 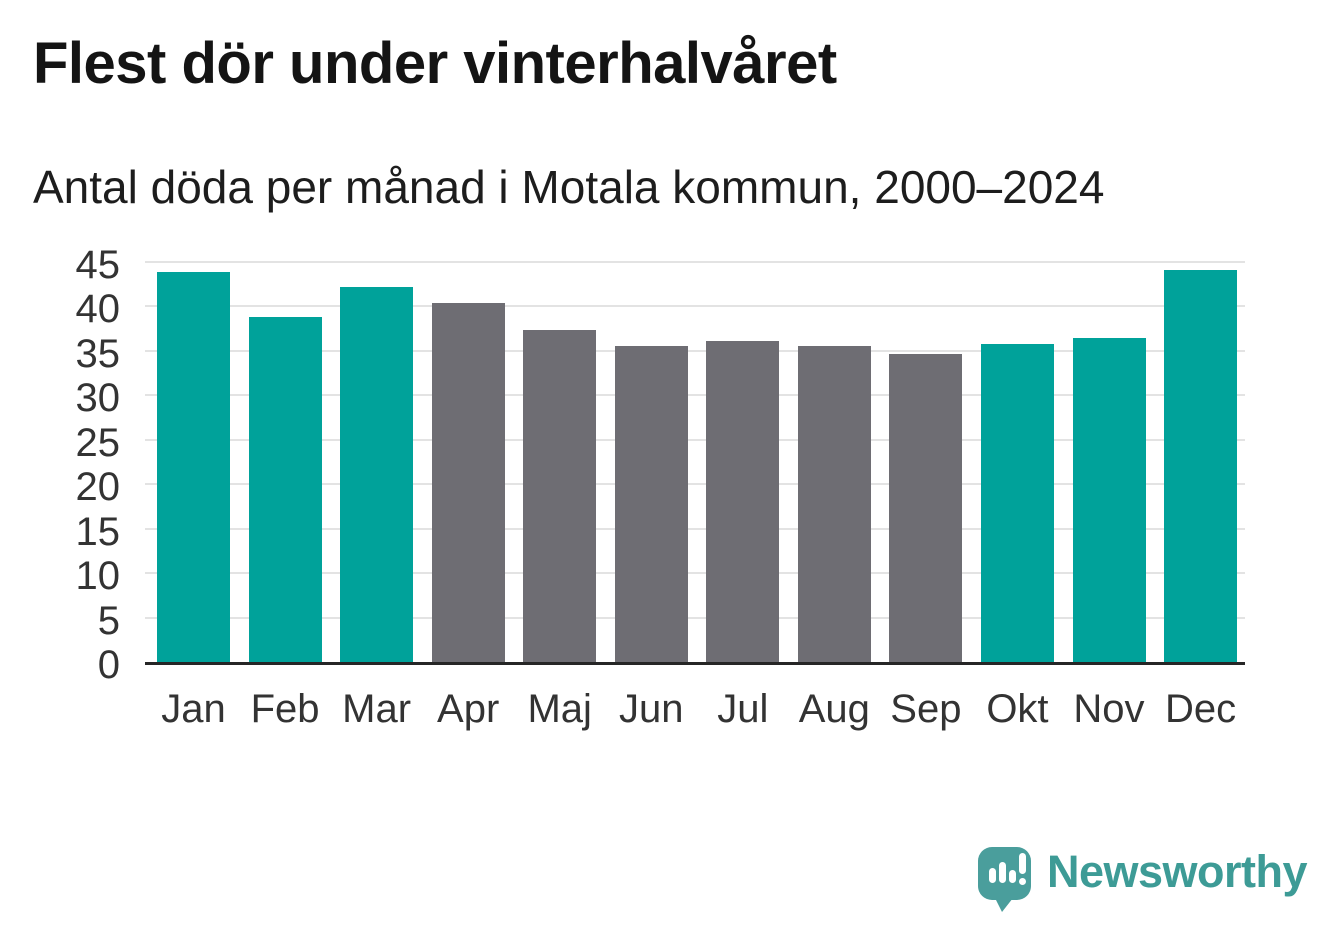 What do you see at coordinates (834, 709) in the screenshot?
I see `x-tick-label: Aug` at bounding box center [834, 709].